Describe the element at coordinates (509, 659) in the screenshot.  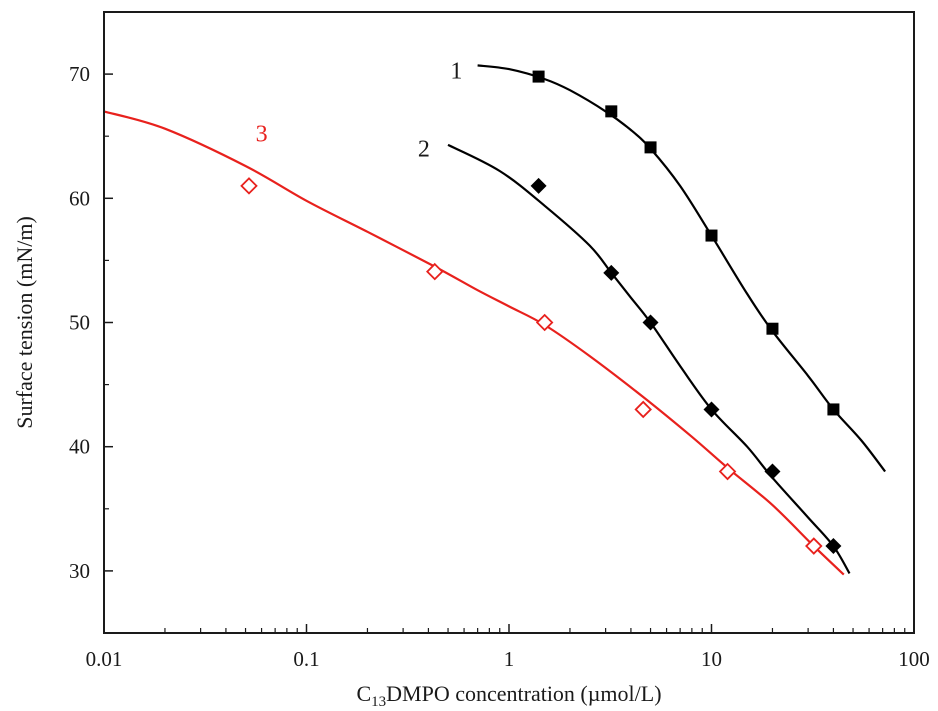
I see `x-tick-label: 1` at that location.